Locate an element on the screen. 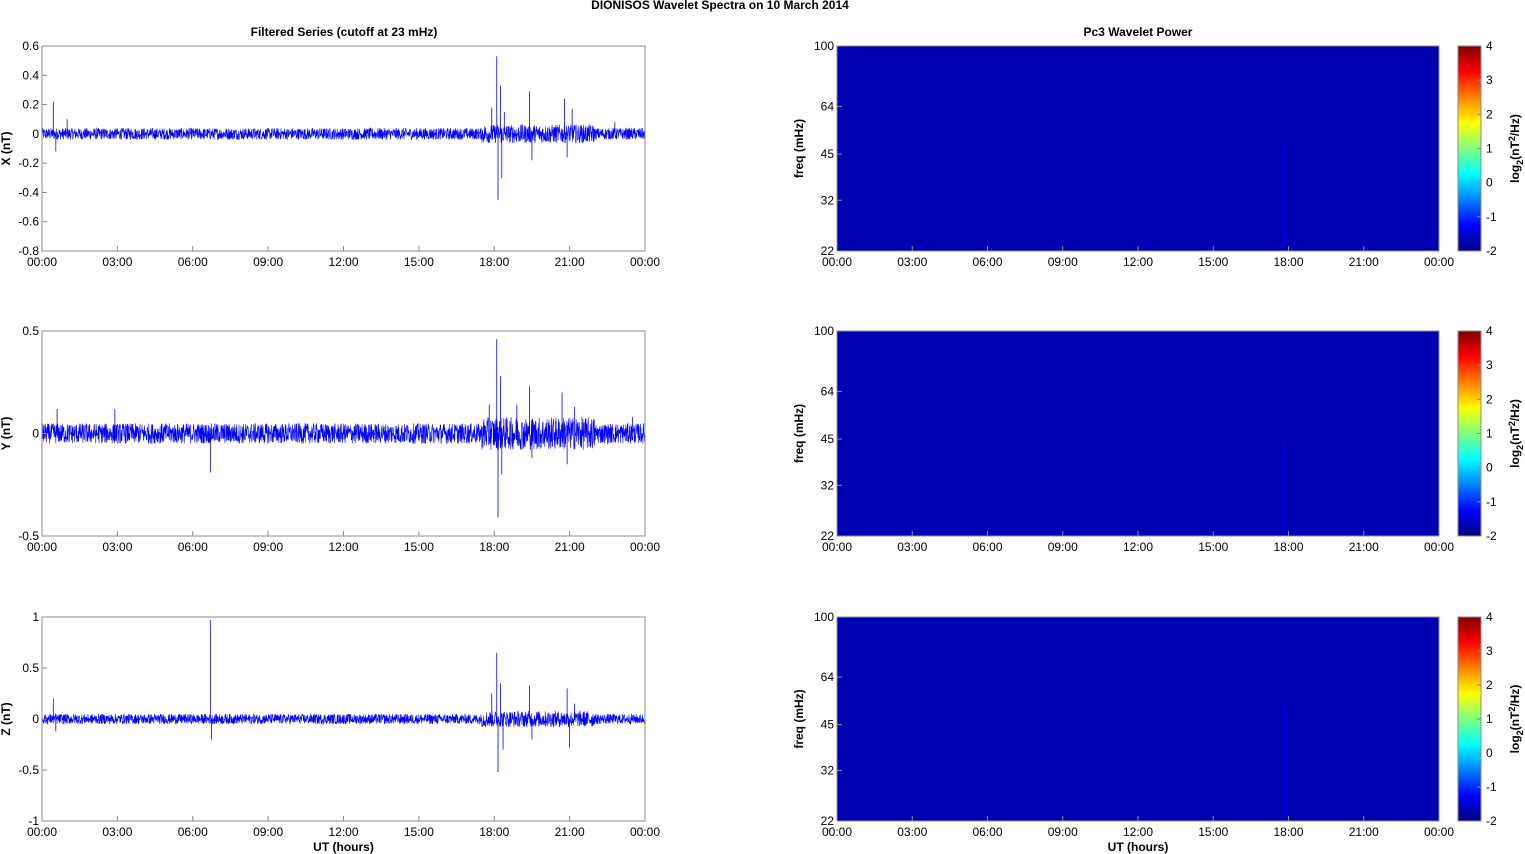 The image size is (1525, 854). plot-frame is located at coordinates (343, 148).